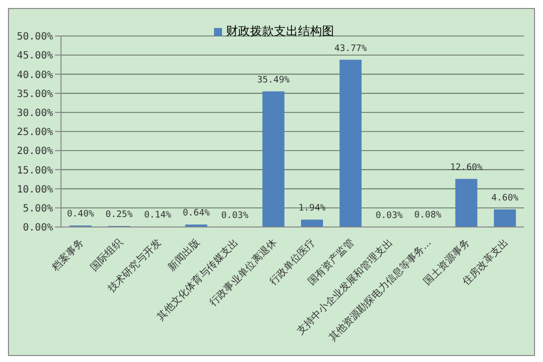 This screenshot has height=362, width=543. What do you see at coordinates (505, 198) in the screenshot?
I see `data-label: 4.60%` at bounding box center [505, 198].